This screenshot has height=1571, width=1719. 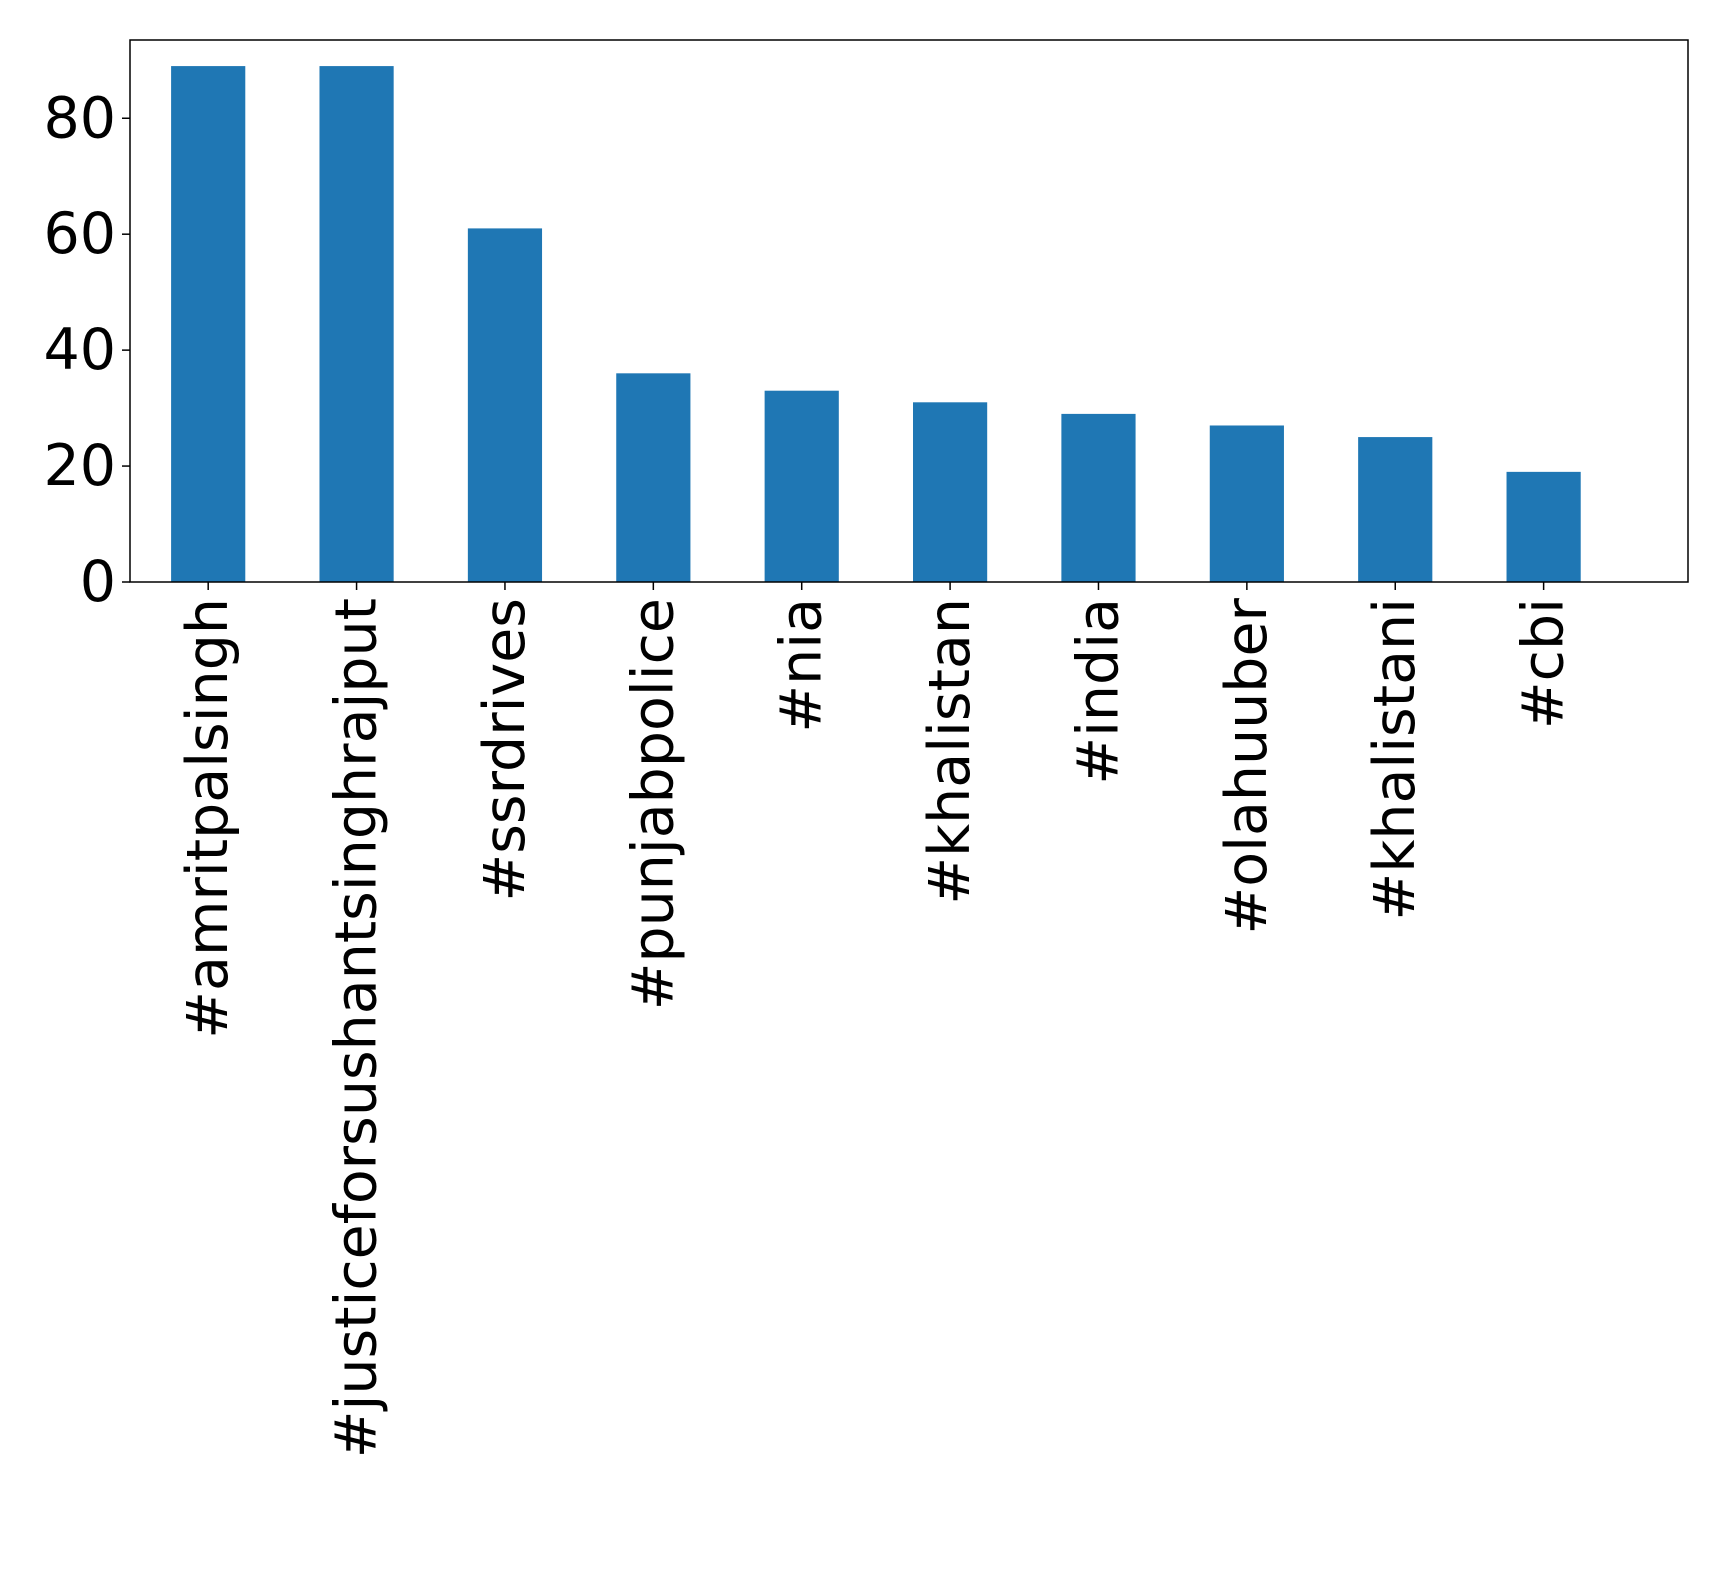 What do you see at coordinates (79, 118) in the screenshot?
I see `y-tick-label: 80` at bounding box center [79, 118].